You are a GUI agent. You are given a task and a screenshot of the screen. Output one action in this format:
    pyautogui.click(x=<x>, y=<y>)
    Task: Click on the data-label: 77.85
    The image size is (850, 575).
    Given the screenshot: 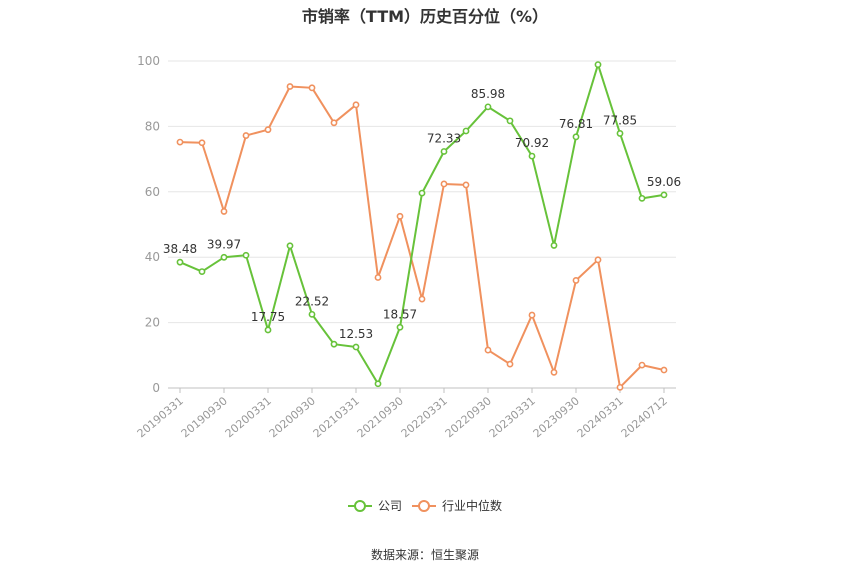 What is the action you would take?
    pyautogui.click(x=620, y=120)
    